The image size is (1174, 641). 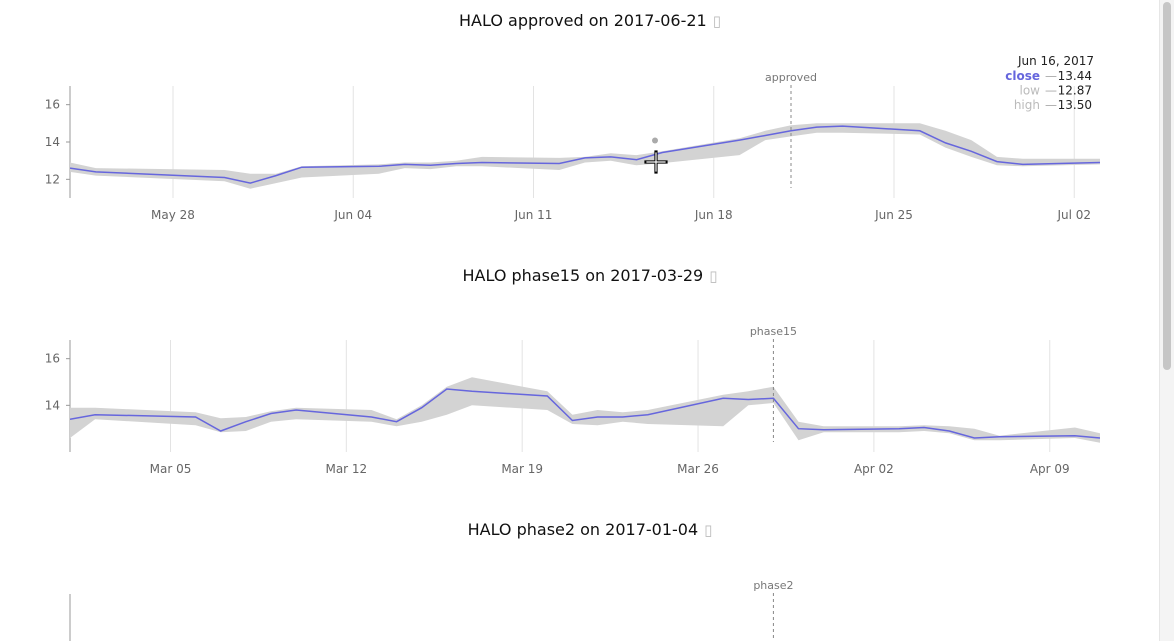 I want to click on annotation-label: phase2, so click(x=773, y=585).